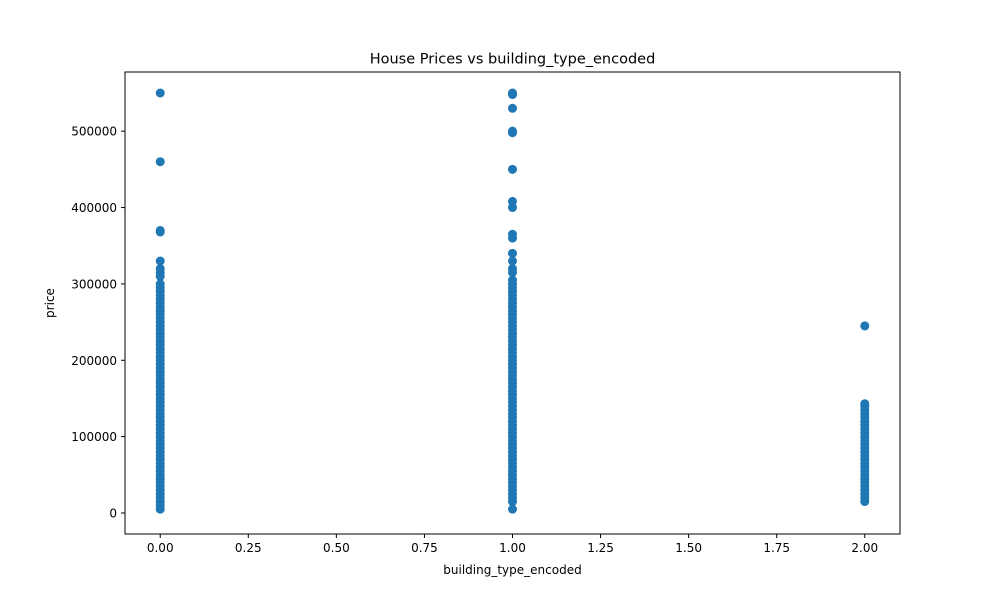  Describe the element at coordinates (864, 548) in the screenshot. I see `x-tick-label: 2.00` at that location.